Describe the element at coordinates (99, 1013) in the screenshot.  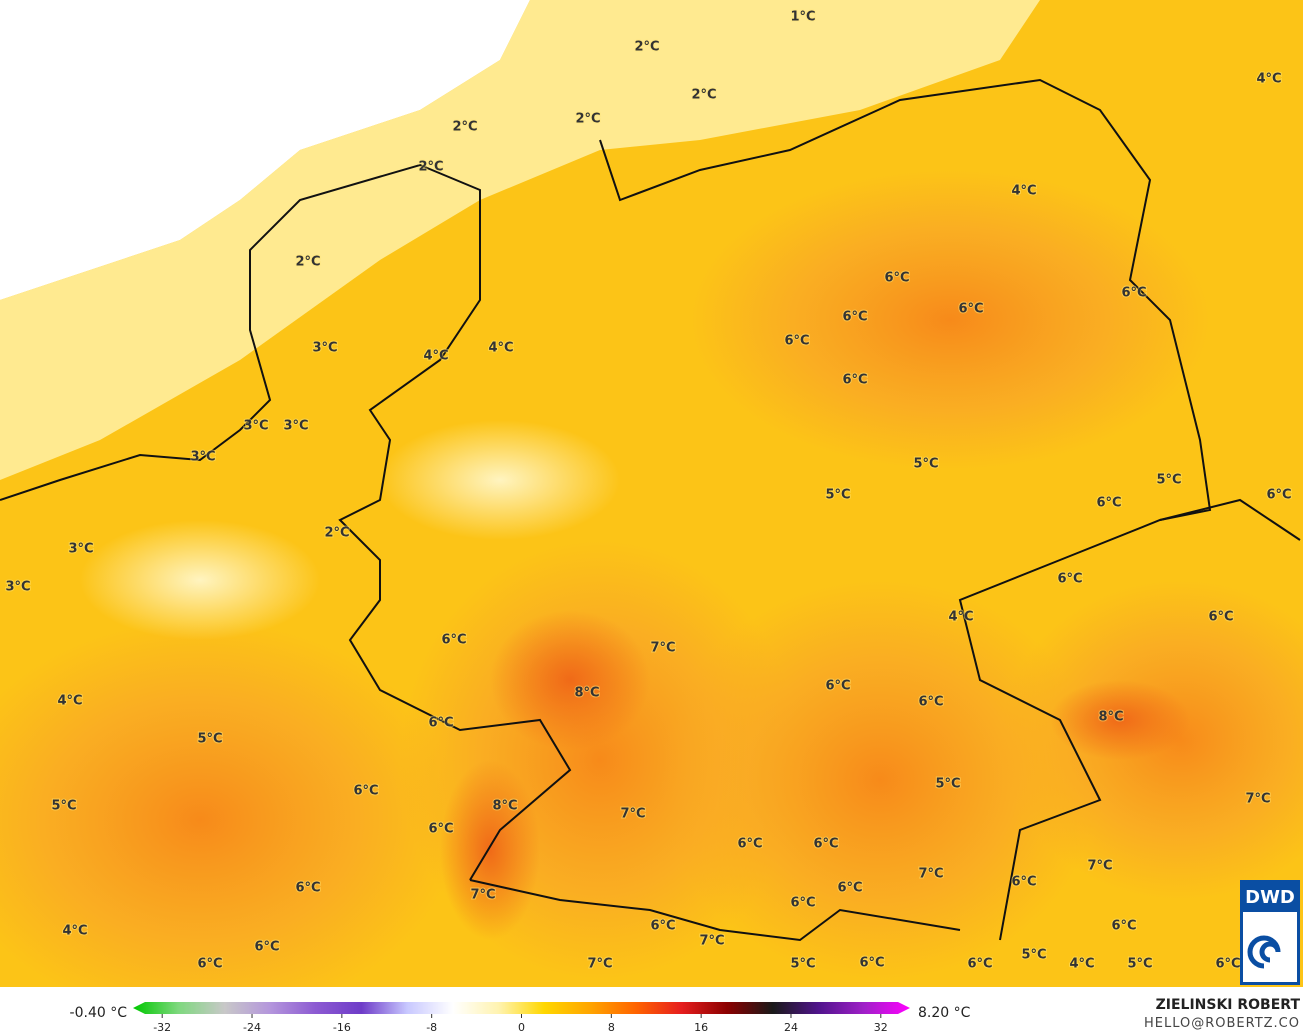
I see `min-label: -0.40 °C` at that location.